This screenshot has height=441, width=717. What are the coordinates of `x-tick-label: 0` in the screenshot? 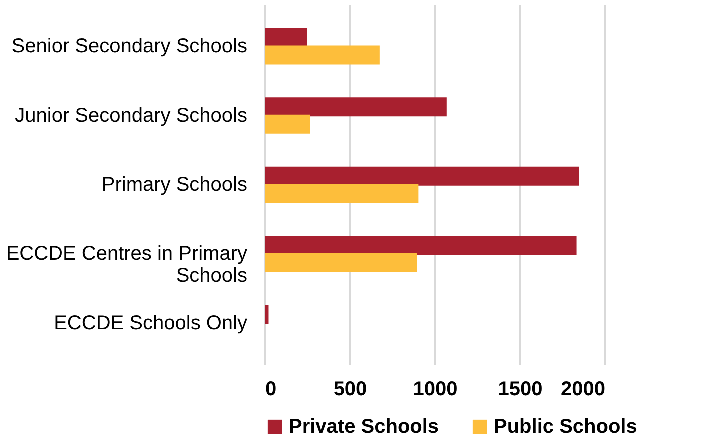 It's located at (271, 389).